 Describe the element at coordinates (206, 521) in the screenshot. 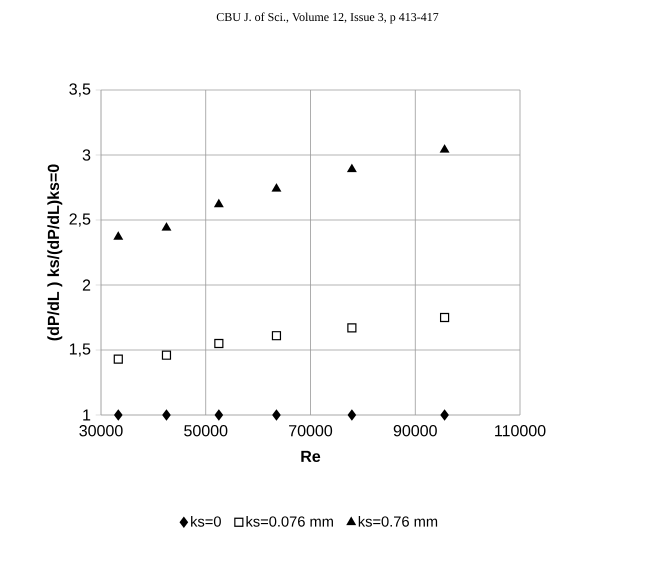

I see `legend-label: ks=0` at that location.